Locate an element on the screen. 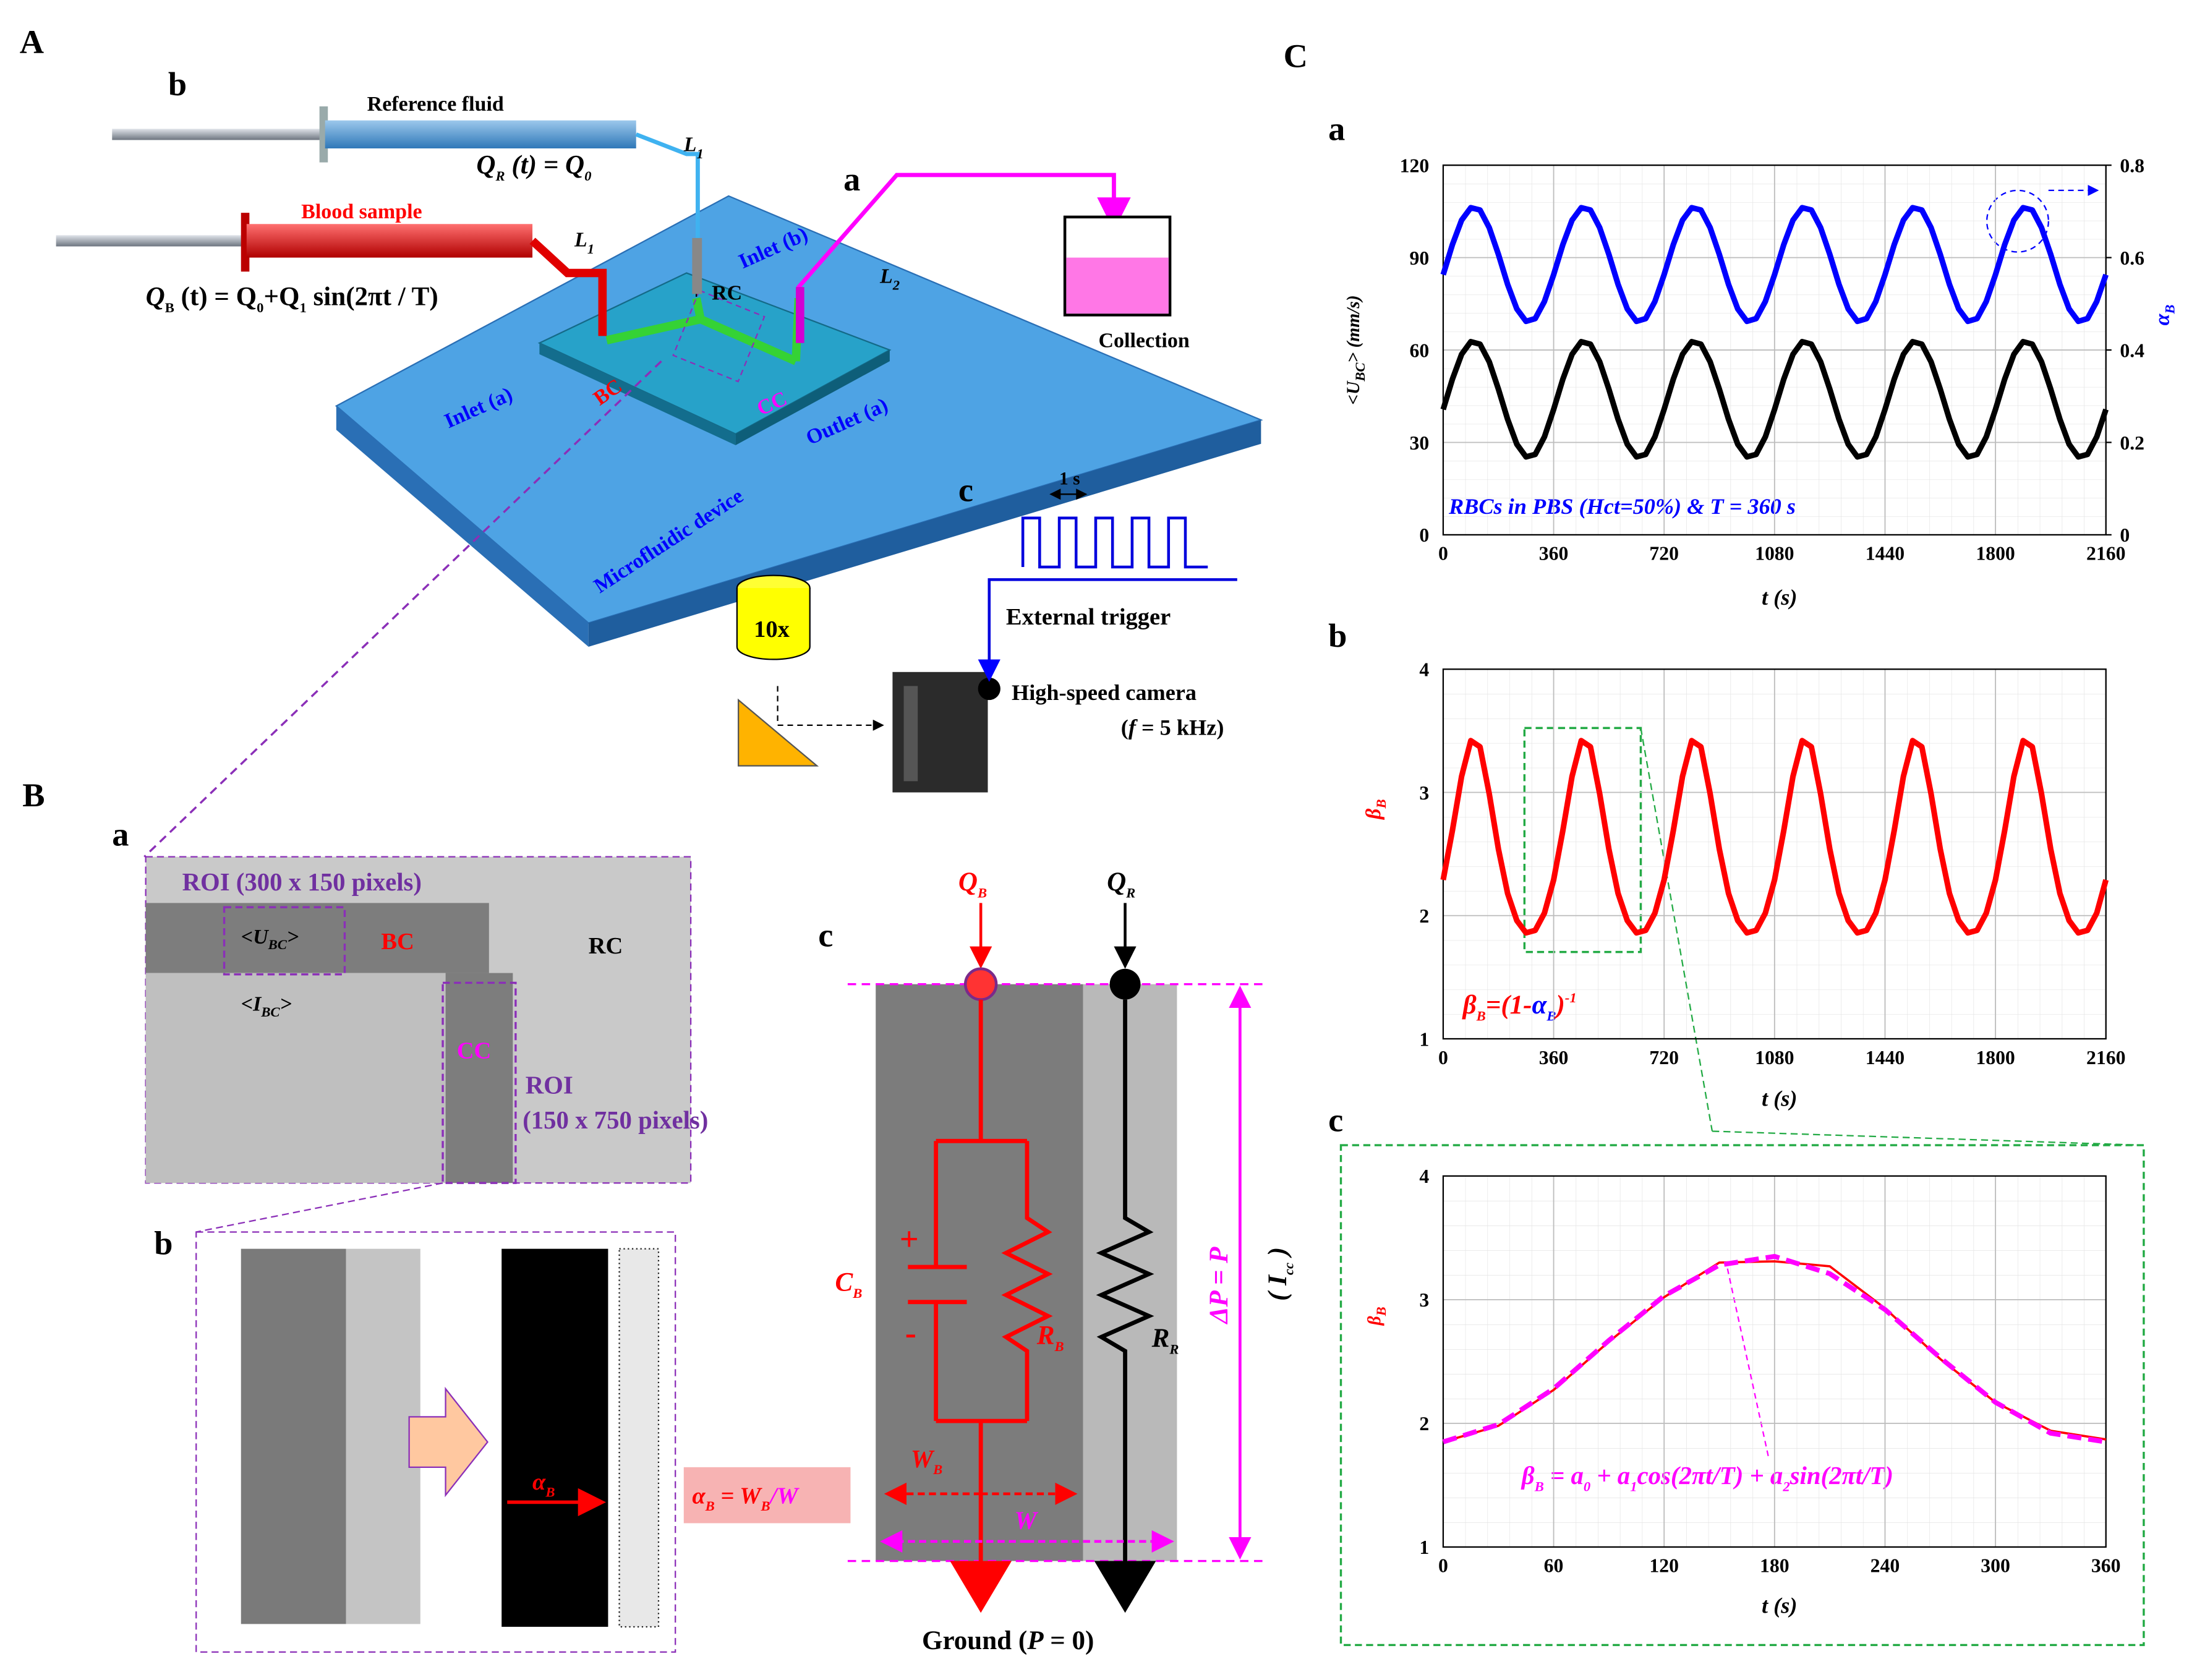  label-sub: 1 is located at coordinates (700, 153).